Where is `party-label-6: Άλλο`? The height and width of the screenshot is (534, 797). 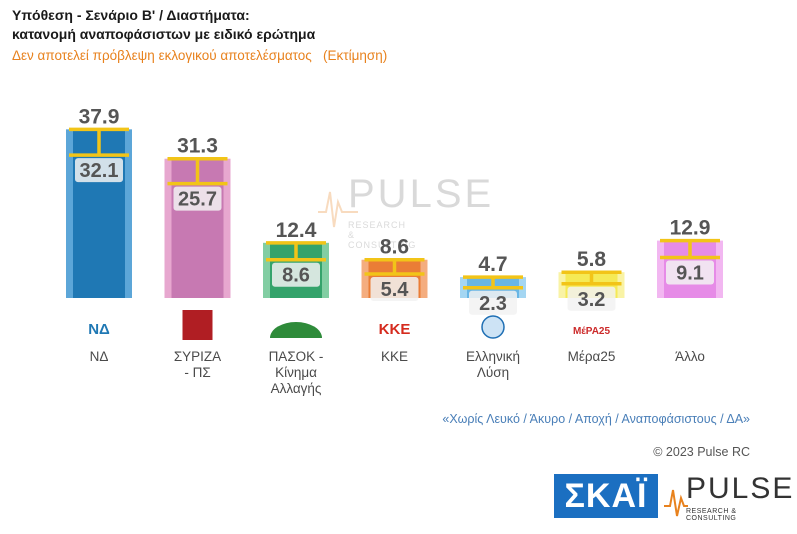
party-label-6: Άλλο is located at coordinates (690, 357).